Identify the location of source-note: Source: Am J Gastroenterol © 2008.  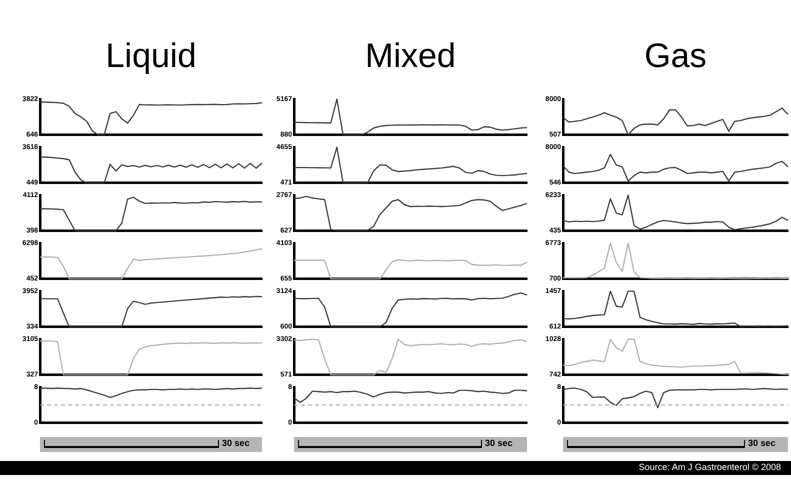
(709, 467).